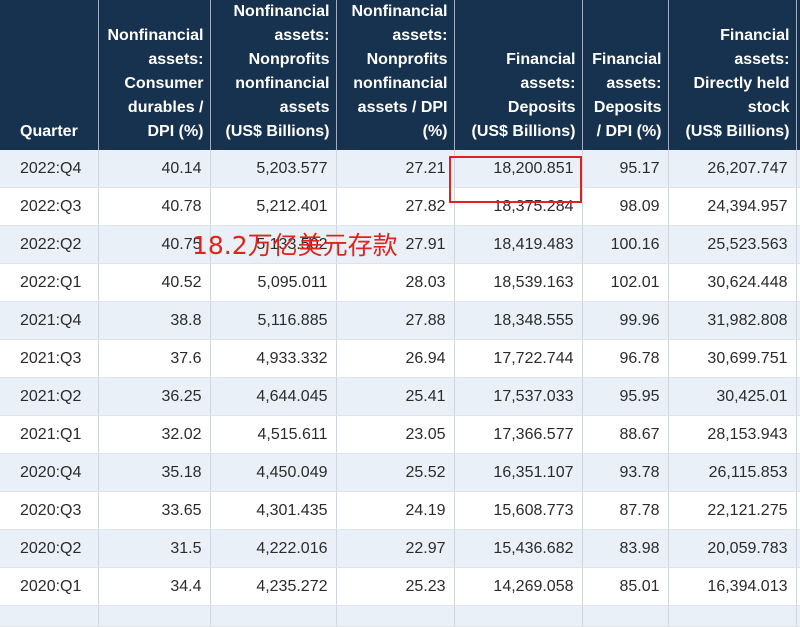 Image resolution: width=800 pixels, height=627 pixels. What do you see at coordinates (49, 548) in the screenshot?
I see `cell-quarter: 2020:Q2` at bounding box center [49, 548].